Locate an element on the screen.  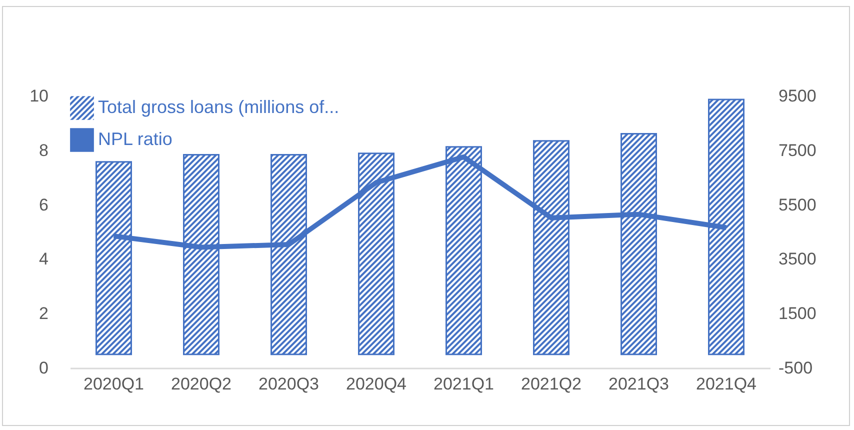
y-tick-label: 4 is located at coordinates (43, 259).